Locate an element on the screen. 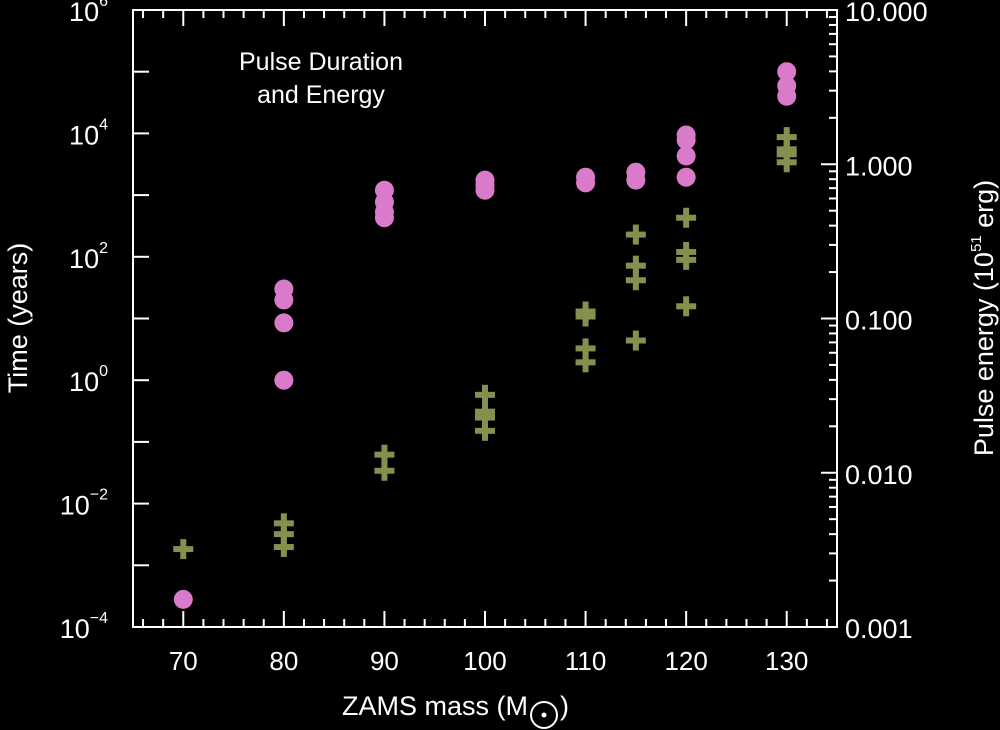 The height and width of the screenshot is (730, 1000). y-tick-exponent: 0 is located at coordinates (103, 371).